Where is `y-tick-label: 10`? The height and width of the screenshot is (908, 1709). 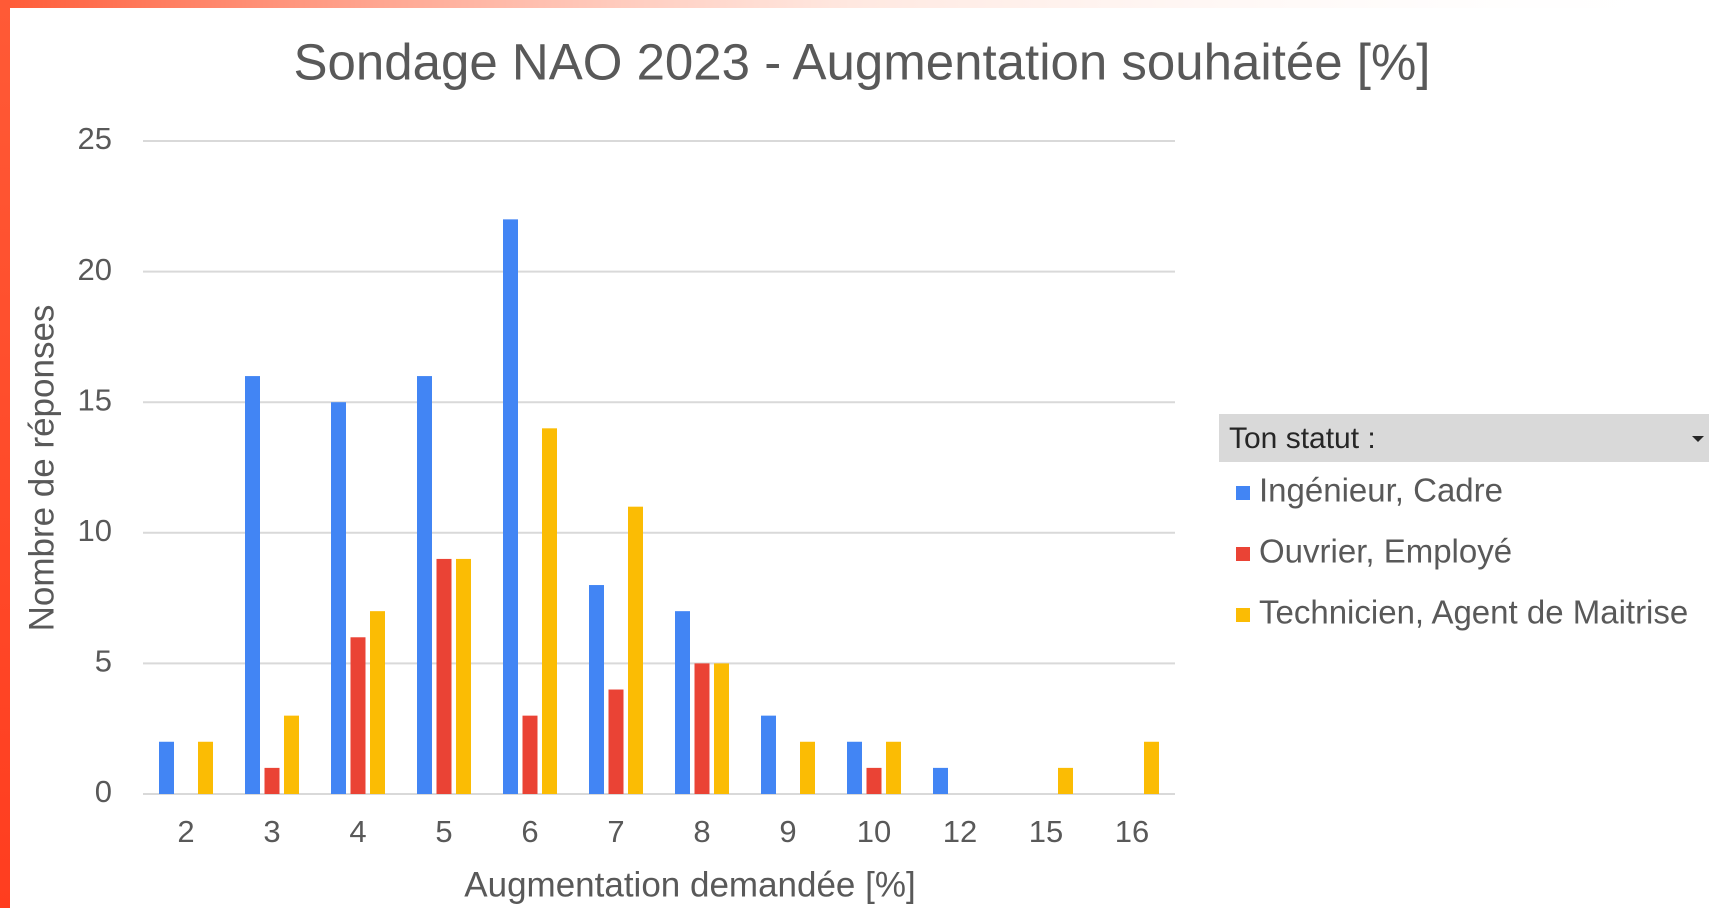
y-tick-label: 10 is located at coordinates (95, 530).